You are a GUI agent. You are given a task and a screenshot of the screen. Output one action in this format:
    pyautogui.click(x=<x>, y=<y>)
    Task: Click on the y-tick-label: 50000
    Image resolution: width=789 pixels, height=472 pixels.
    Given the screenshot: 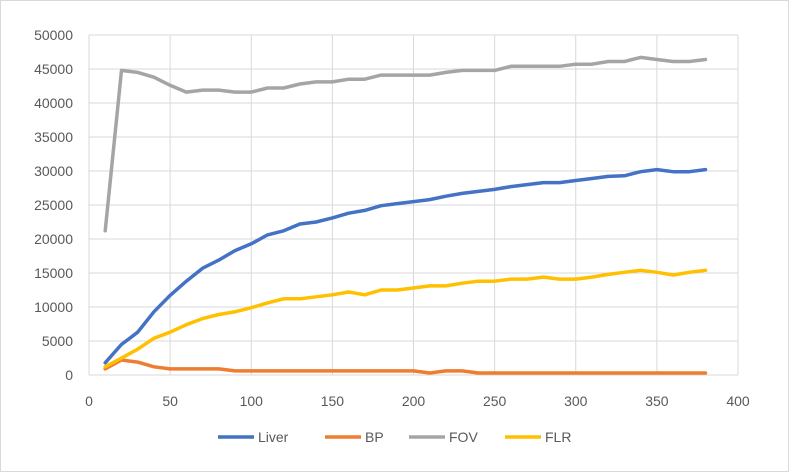 What is the action you would take?
    pyautogui.click(x=53, y=35)
    